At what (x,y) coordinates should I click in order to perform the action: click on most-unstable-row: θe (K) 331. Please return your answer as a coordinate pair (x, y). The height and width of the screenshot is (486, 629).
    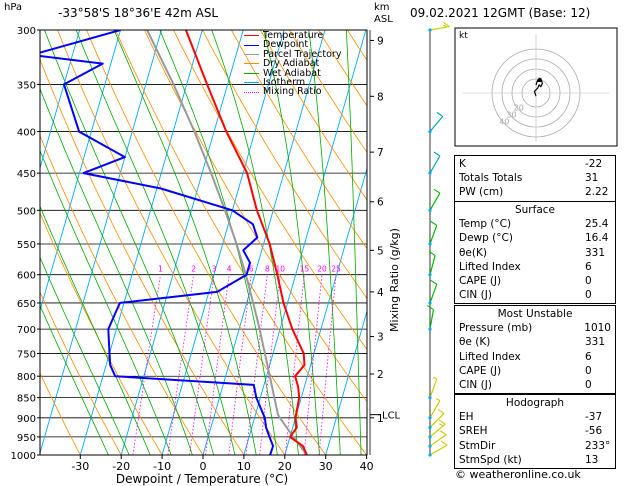
    Looking at the image, I should click on (535, 342).